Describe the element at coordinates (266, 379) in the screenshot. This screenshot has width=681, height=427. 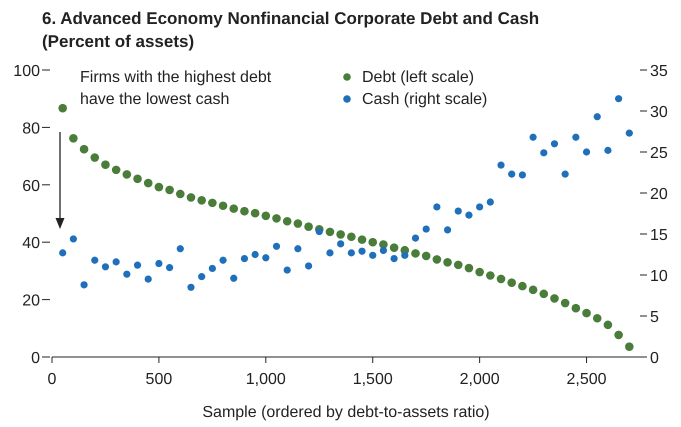
I see `x-tick-label: 1,000` at that location.